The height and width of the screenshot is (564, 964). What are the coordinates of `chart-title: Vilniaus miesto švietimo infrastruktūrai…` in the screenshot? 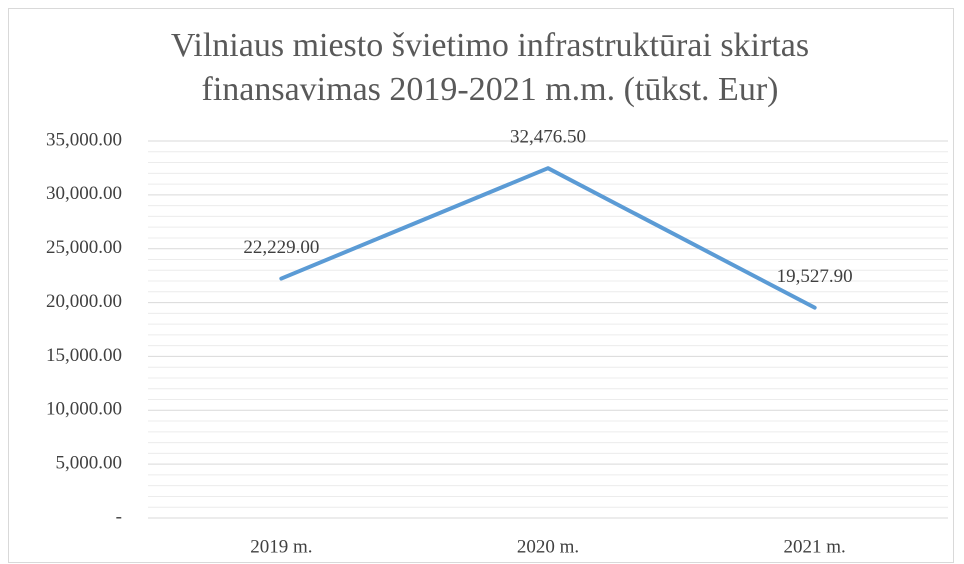 It's located at (490, 45).